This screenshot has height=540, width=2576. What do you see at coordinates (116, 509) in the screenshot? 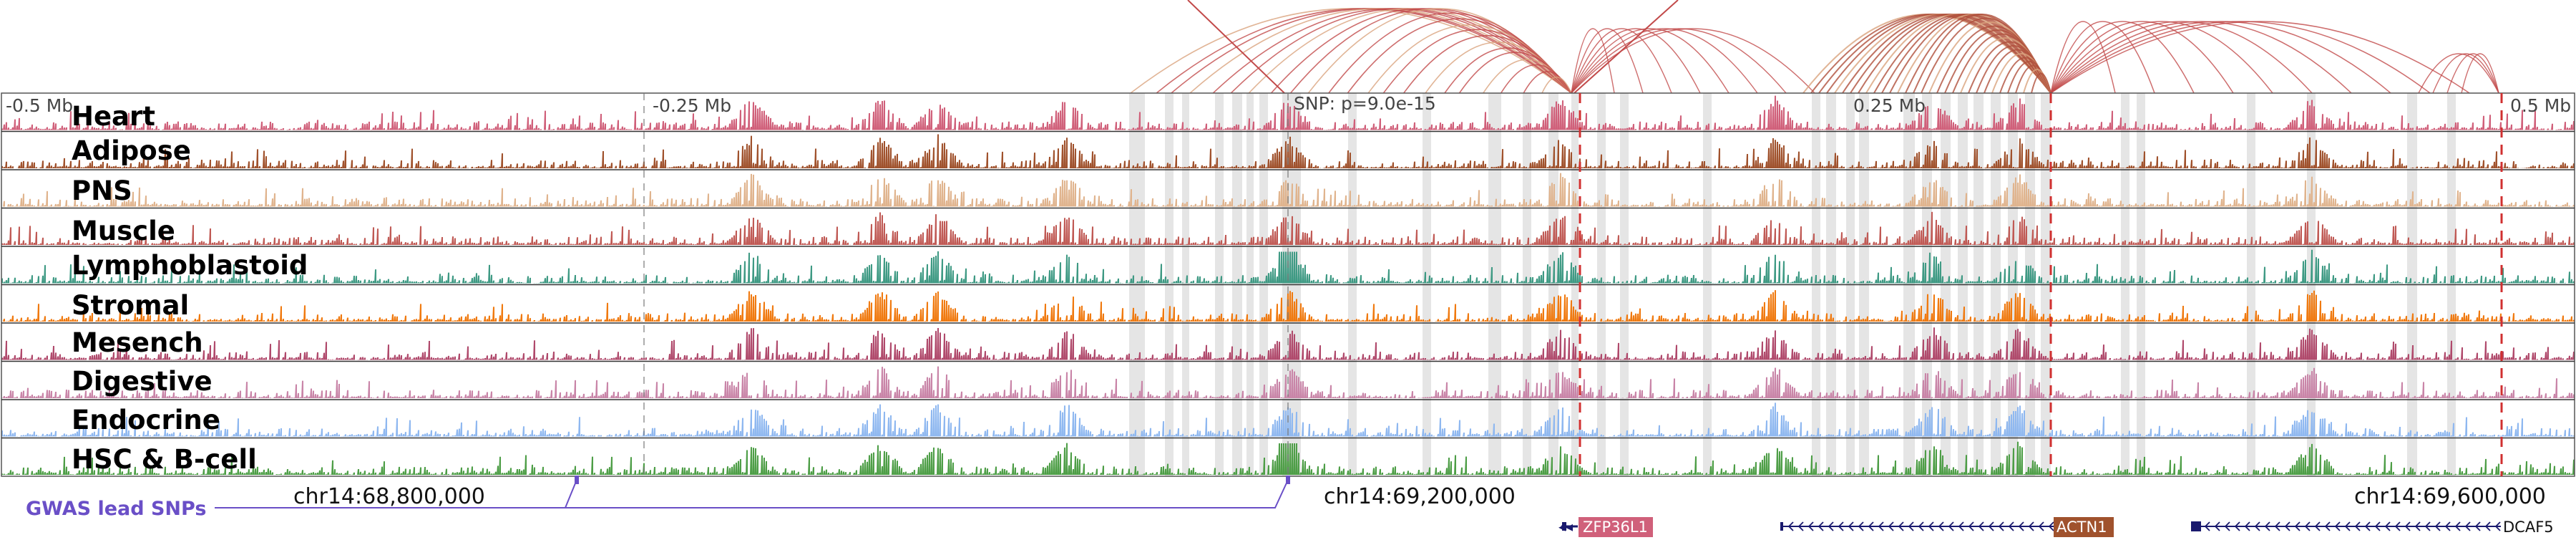
I see `gwas-lead-snps-label: GWAS lead SNPs` at bounding box center [116, 509].